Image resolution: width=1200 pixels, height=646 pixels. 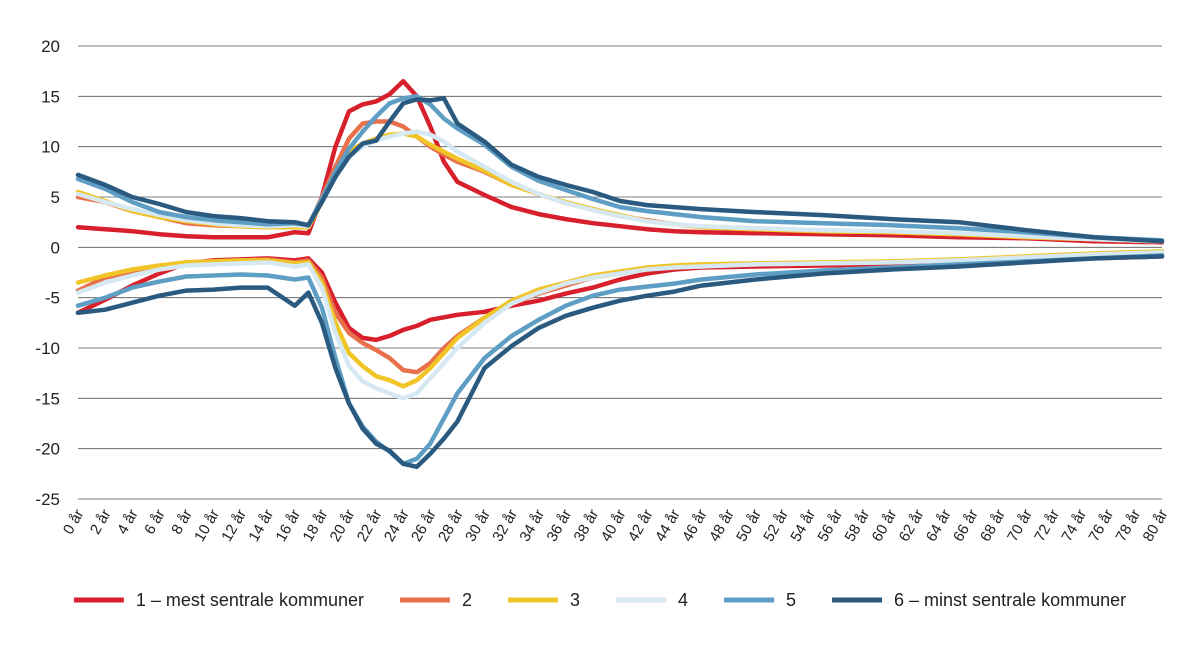 I want to click on x-tick-label: 54 år, so click(x=803, y=526).